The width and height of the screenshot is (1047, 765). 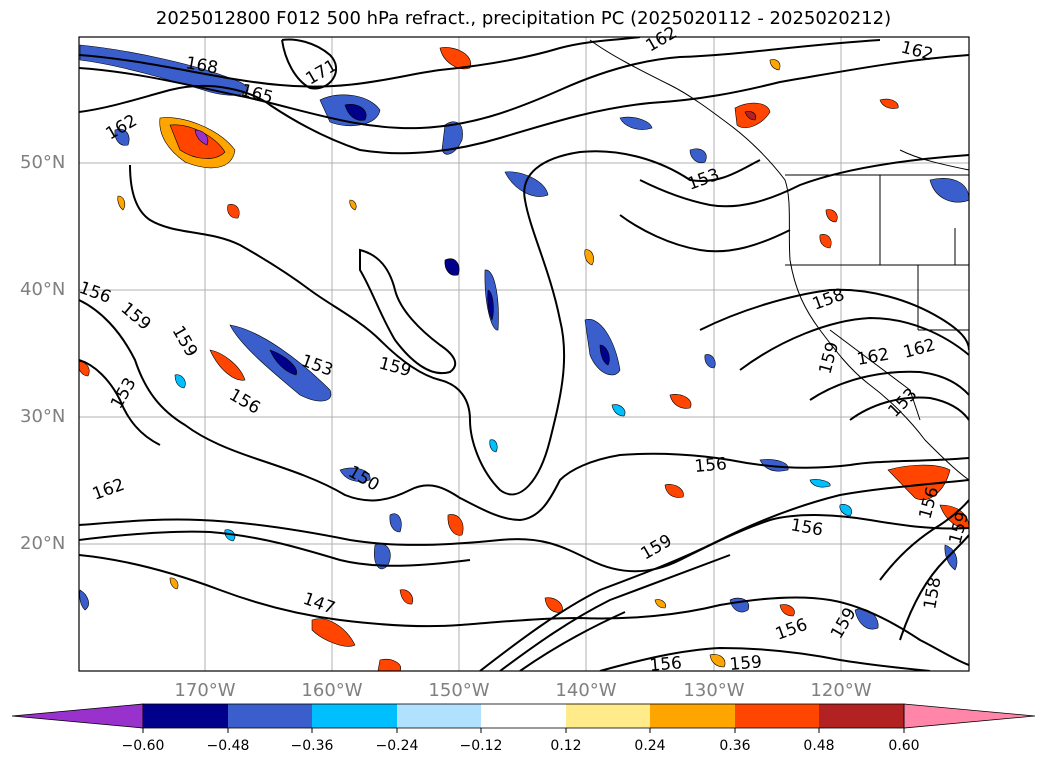 What do you see at coordinates (205, 690) in the screenshot?
I see `lon-label: 170°W` at bounding box center [205, 690].